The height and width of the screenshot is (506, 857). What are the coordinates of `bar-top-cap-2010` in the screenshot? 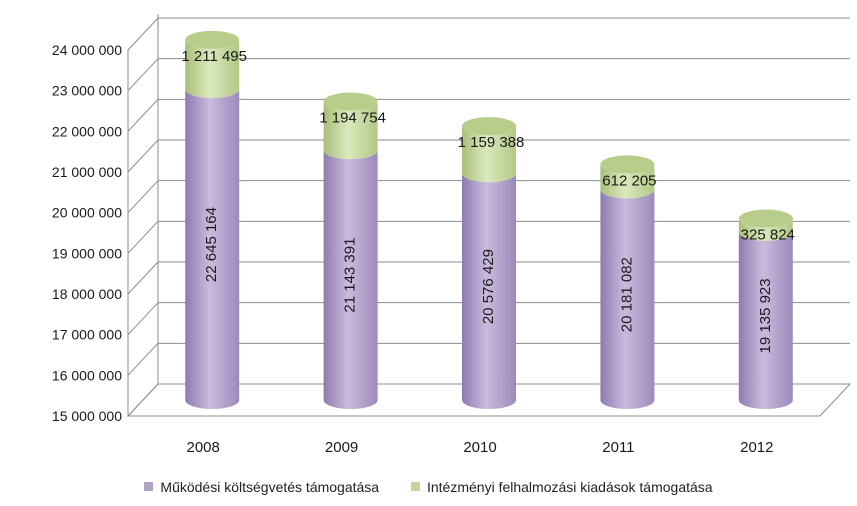 It's located at (489, 126).